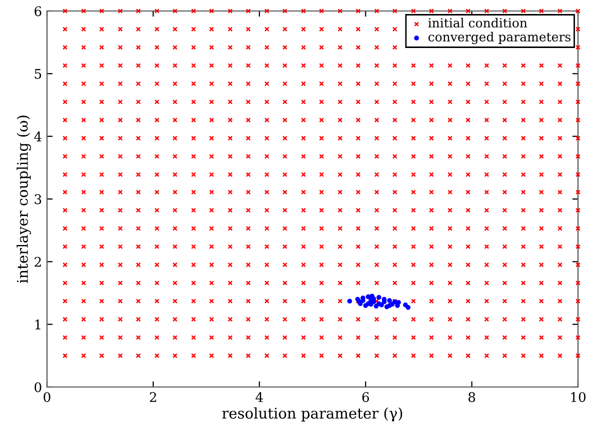 The width and height of the screenshot is (590, 435). What do you see at coordinates (38, 199) in the screenshot?
I see `y-tick-label: 3` at bounding box center [38, 199].